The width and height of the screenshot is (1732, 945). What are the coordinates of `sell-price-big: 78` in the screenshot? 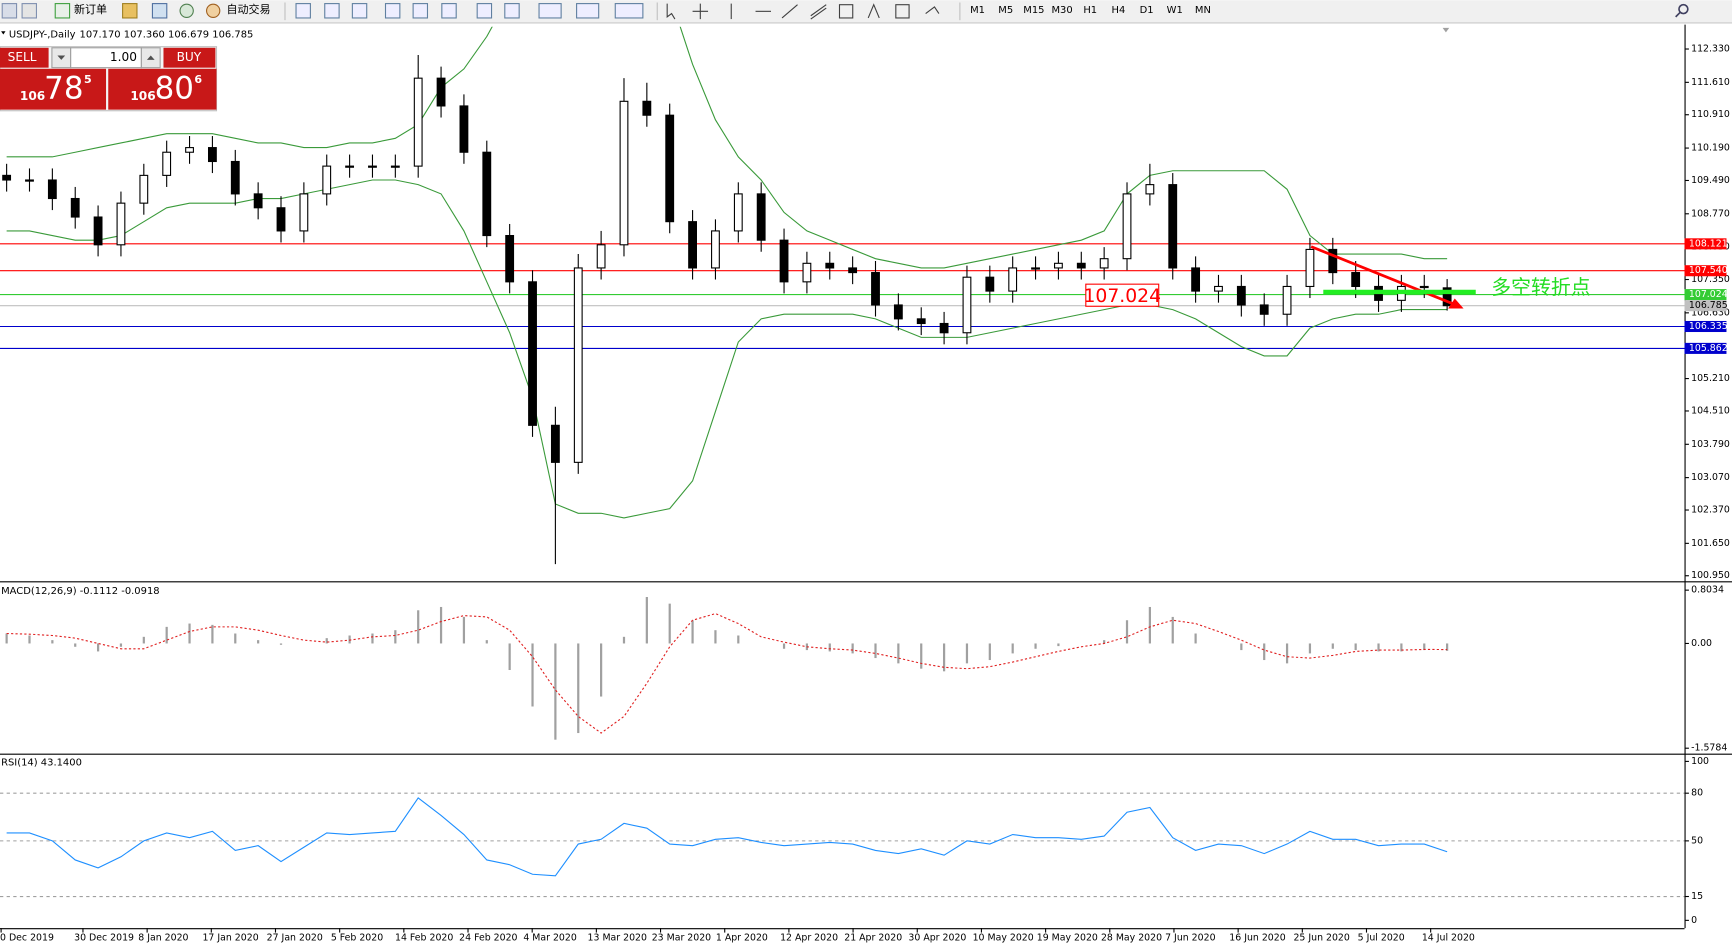 It's located at (63, 88).